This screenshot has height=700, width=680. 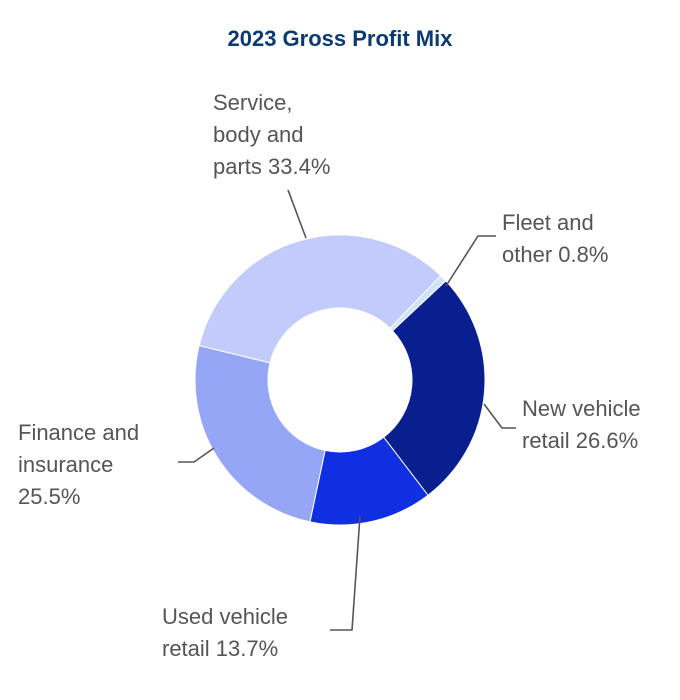 What do you see at coordinates (555, 254) in the screenshot?
I see `slice-label-line: other 0.8%` at bounding box center [555, 254].